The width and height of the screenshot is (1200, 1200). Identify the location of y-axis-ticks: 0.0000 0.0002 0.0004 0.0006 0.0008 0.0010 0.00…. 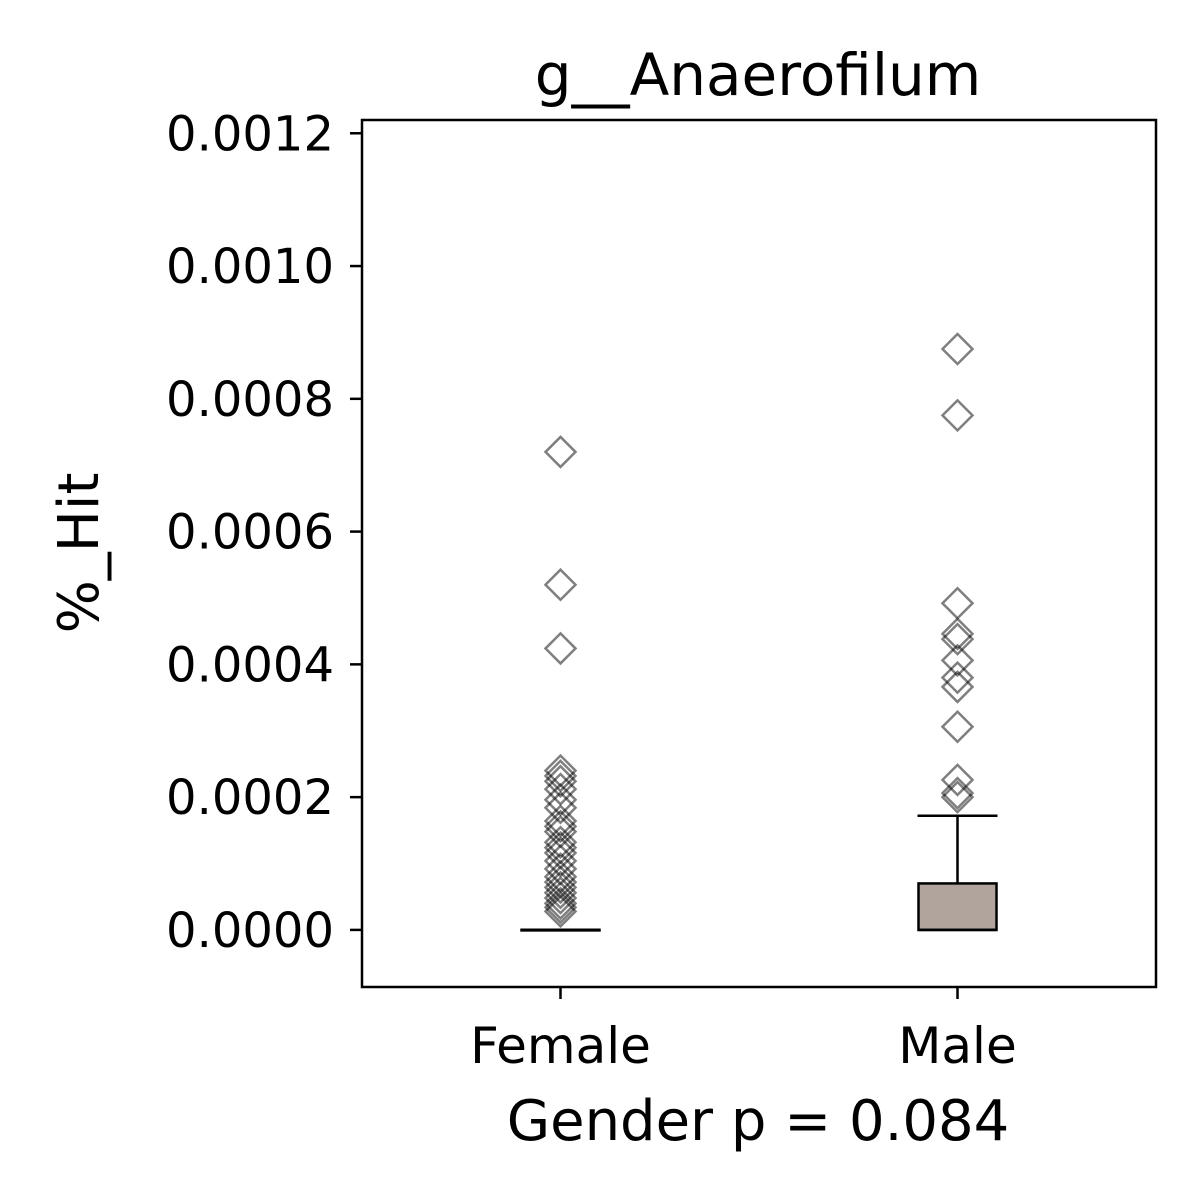
(264, 532).